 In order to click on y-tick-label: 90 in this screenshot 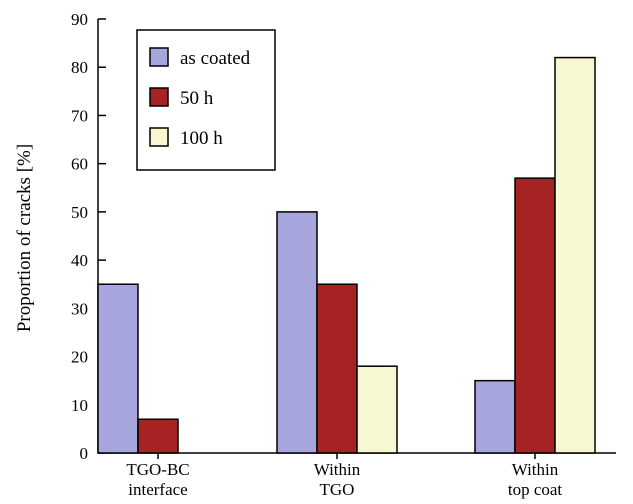, I will do `click(79, 19)`.